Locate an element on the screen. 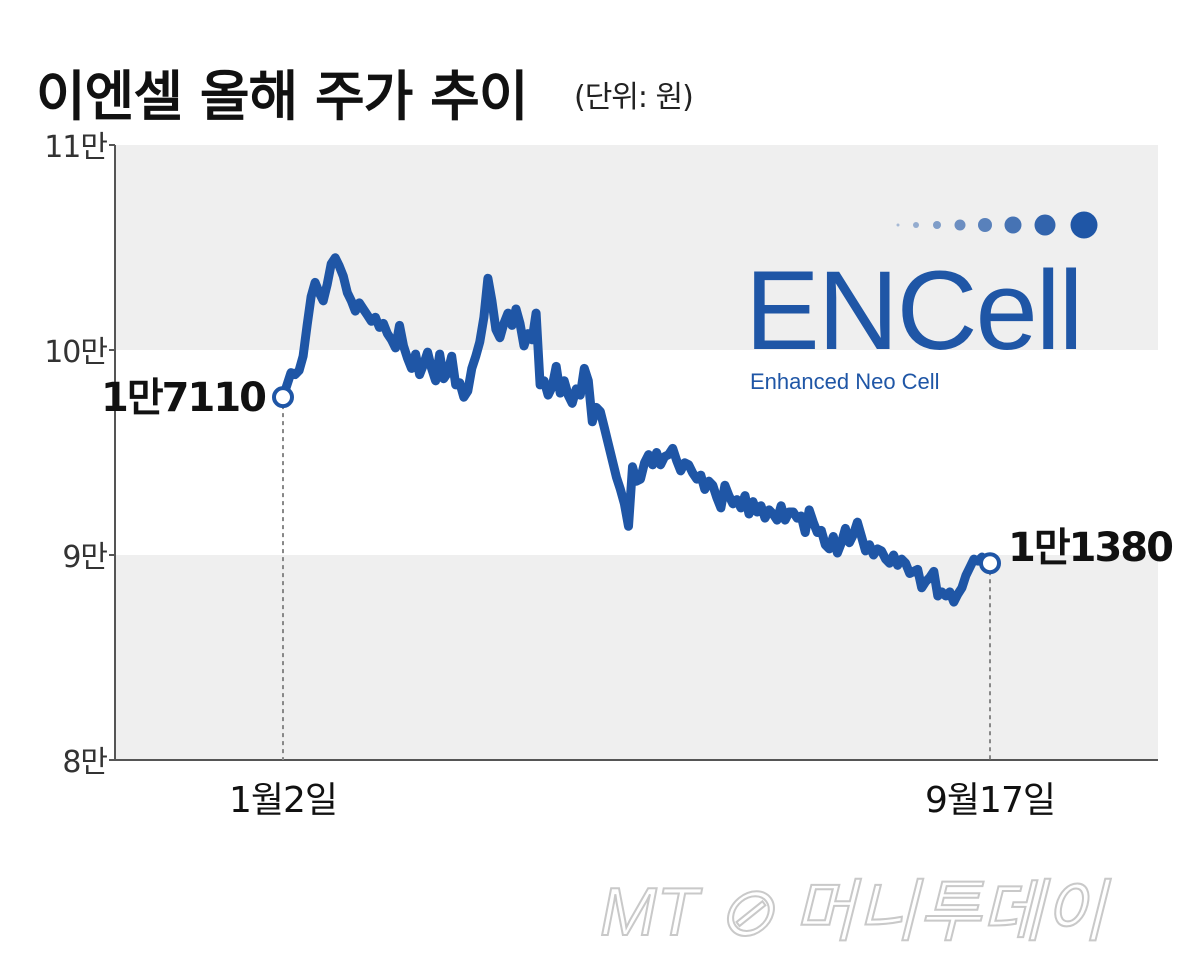 The height and width of the screenshot is (966, 1200). end-value-label: 1만1380 is located at coordinates (1090, 548).